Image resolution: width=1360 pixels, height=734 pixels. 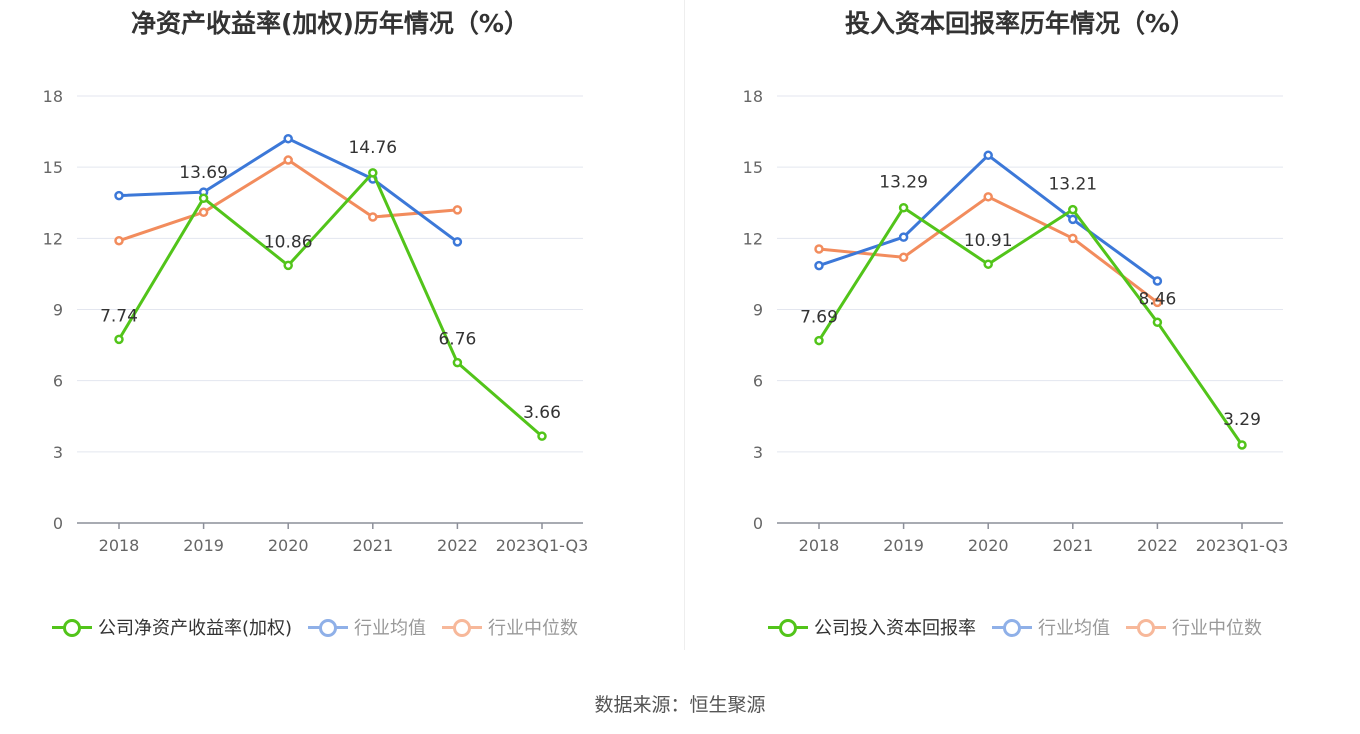 What do you see at coordinates (819, 318) in the screenshot?
I see `data-label: 7.69` at bounding box center [819, 318].